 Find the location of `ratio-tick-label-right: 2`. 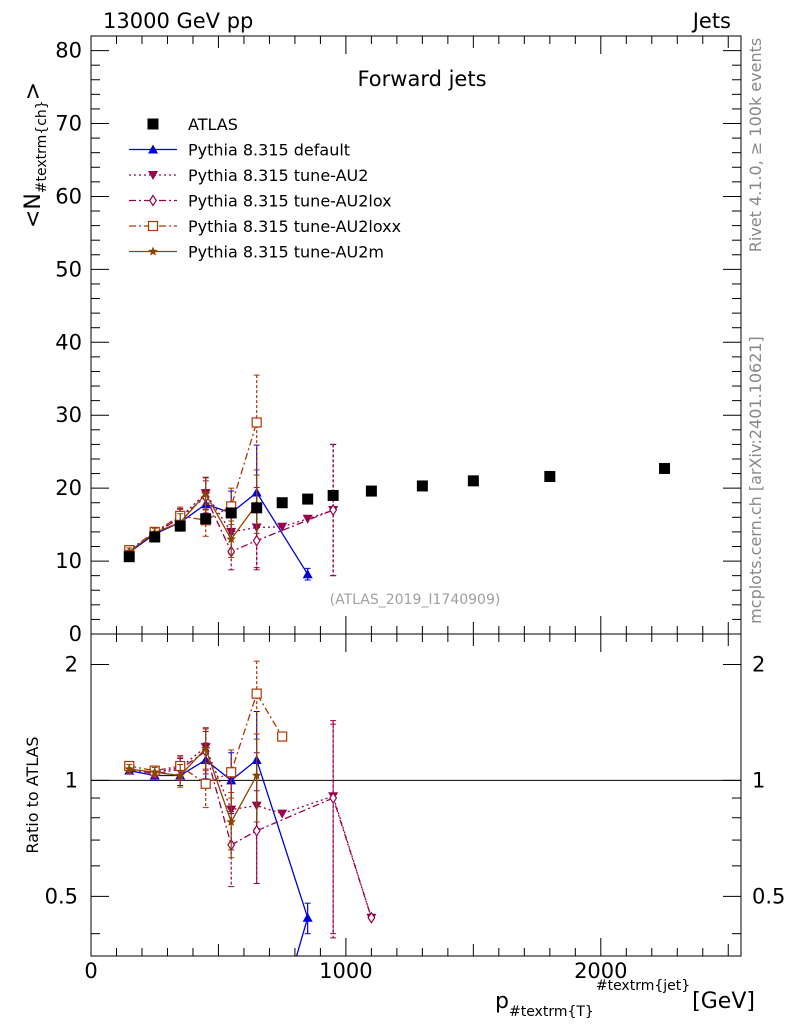

ratio-tick-label-right: 2 is located at coordinates (758, 664).